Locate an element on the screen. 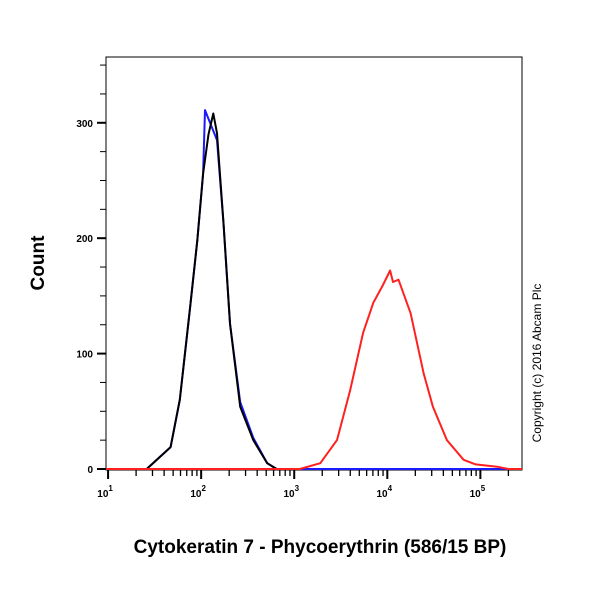 This screenshot has width=600, height=600. y-tick-label: 0 is located at coordinates (90, 470).